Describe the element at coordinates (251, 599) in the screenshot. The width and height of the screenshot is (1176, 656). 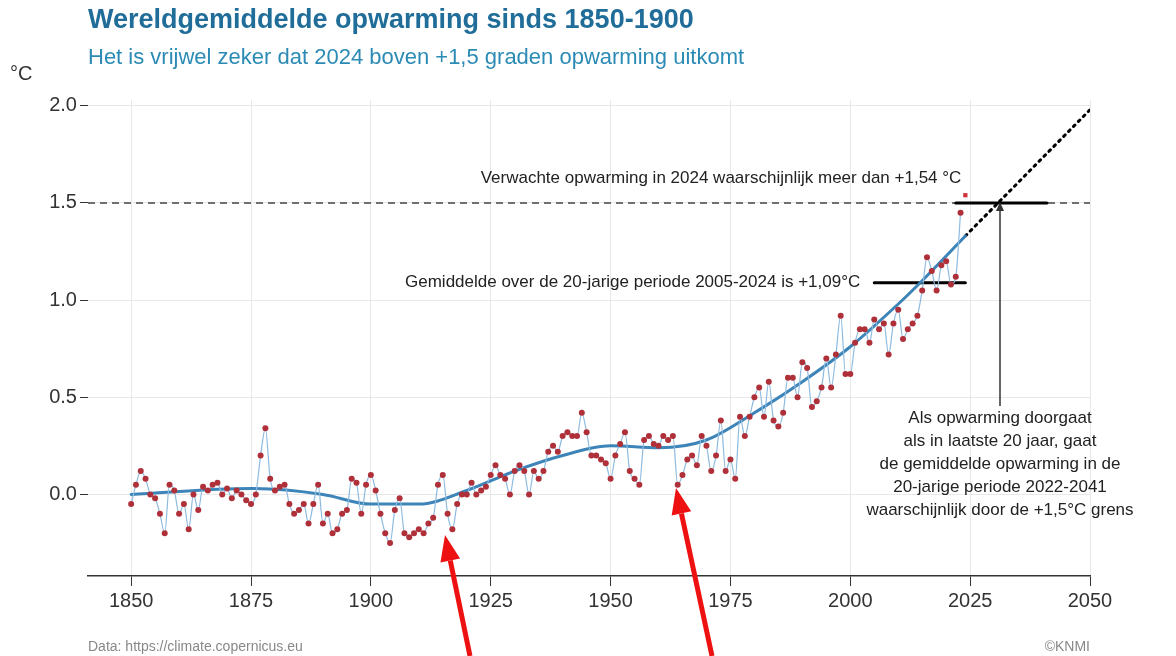
I see `x-tick-label: 1875` at that location.